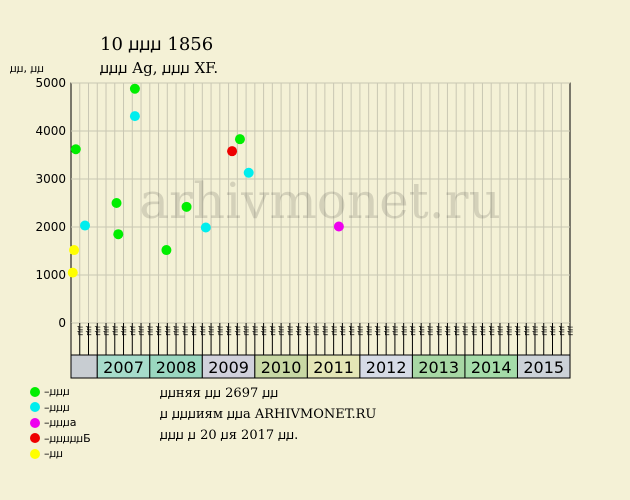 The image size is (630, 500). I want to click on legend-label: ꙡꙡꙡа, so click(63, 423).